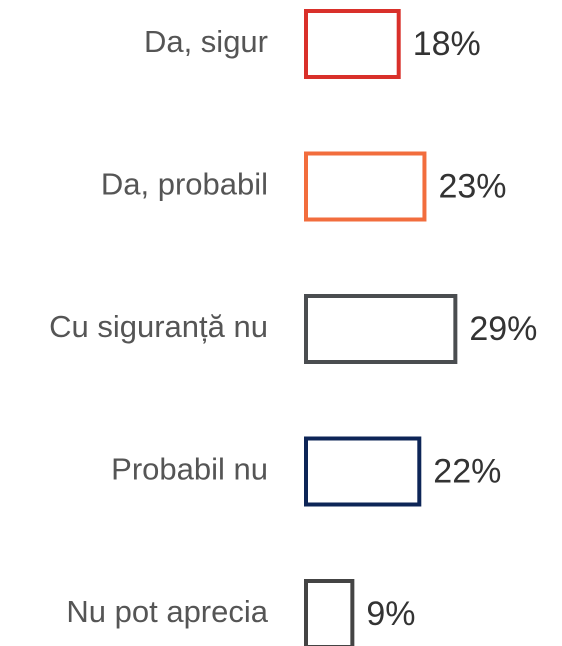  Describe the element at coordinates (503, 329) in the screenshot. I see `value-label: 29%` at that location.